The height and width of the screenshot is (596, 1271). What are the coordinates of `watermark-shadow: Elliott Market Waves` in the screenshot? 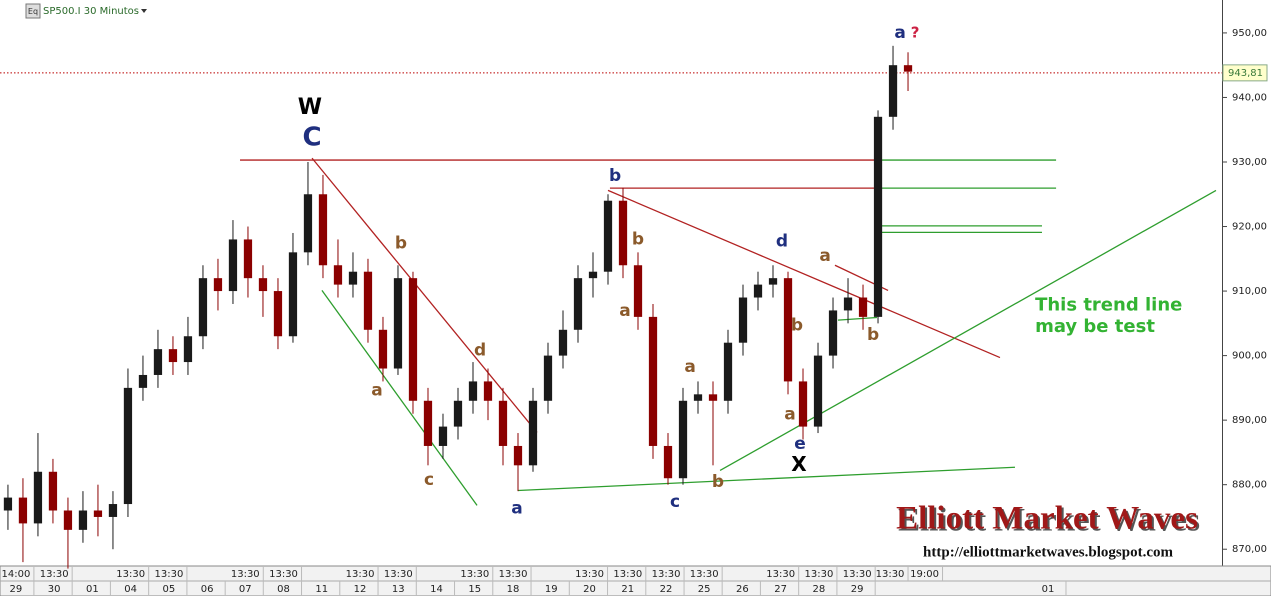 It's located at (1049, 521).